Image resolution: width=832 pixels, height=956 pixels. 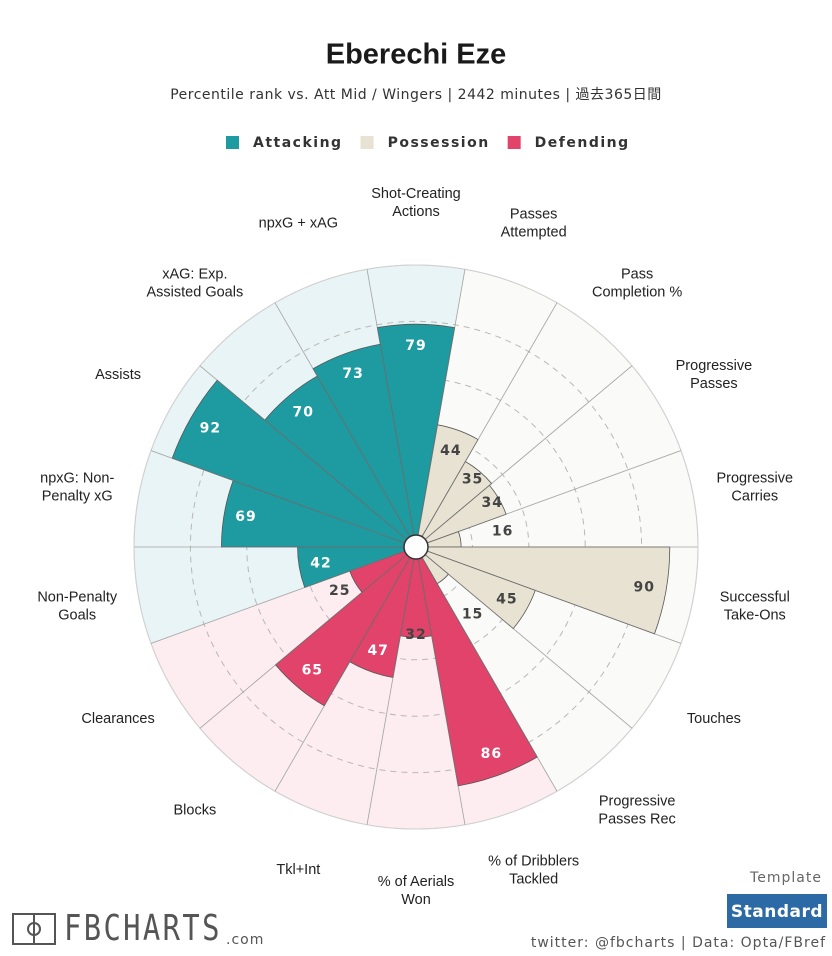 I want to click on value-label: 90, so click(x=644, y=587).